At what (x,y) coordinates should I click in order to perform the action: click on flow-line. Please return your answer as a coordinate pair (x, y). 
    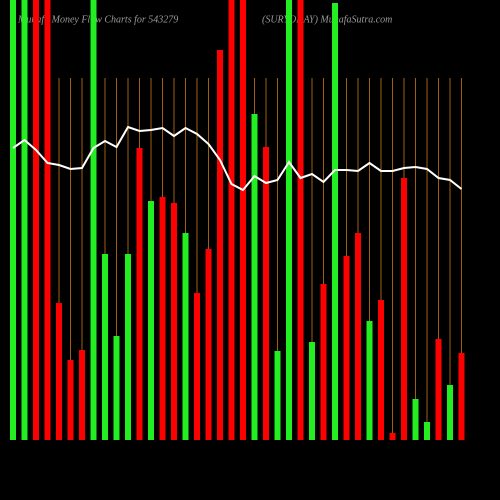
    Looking at the image, I should click on (237, 158).